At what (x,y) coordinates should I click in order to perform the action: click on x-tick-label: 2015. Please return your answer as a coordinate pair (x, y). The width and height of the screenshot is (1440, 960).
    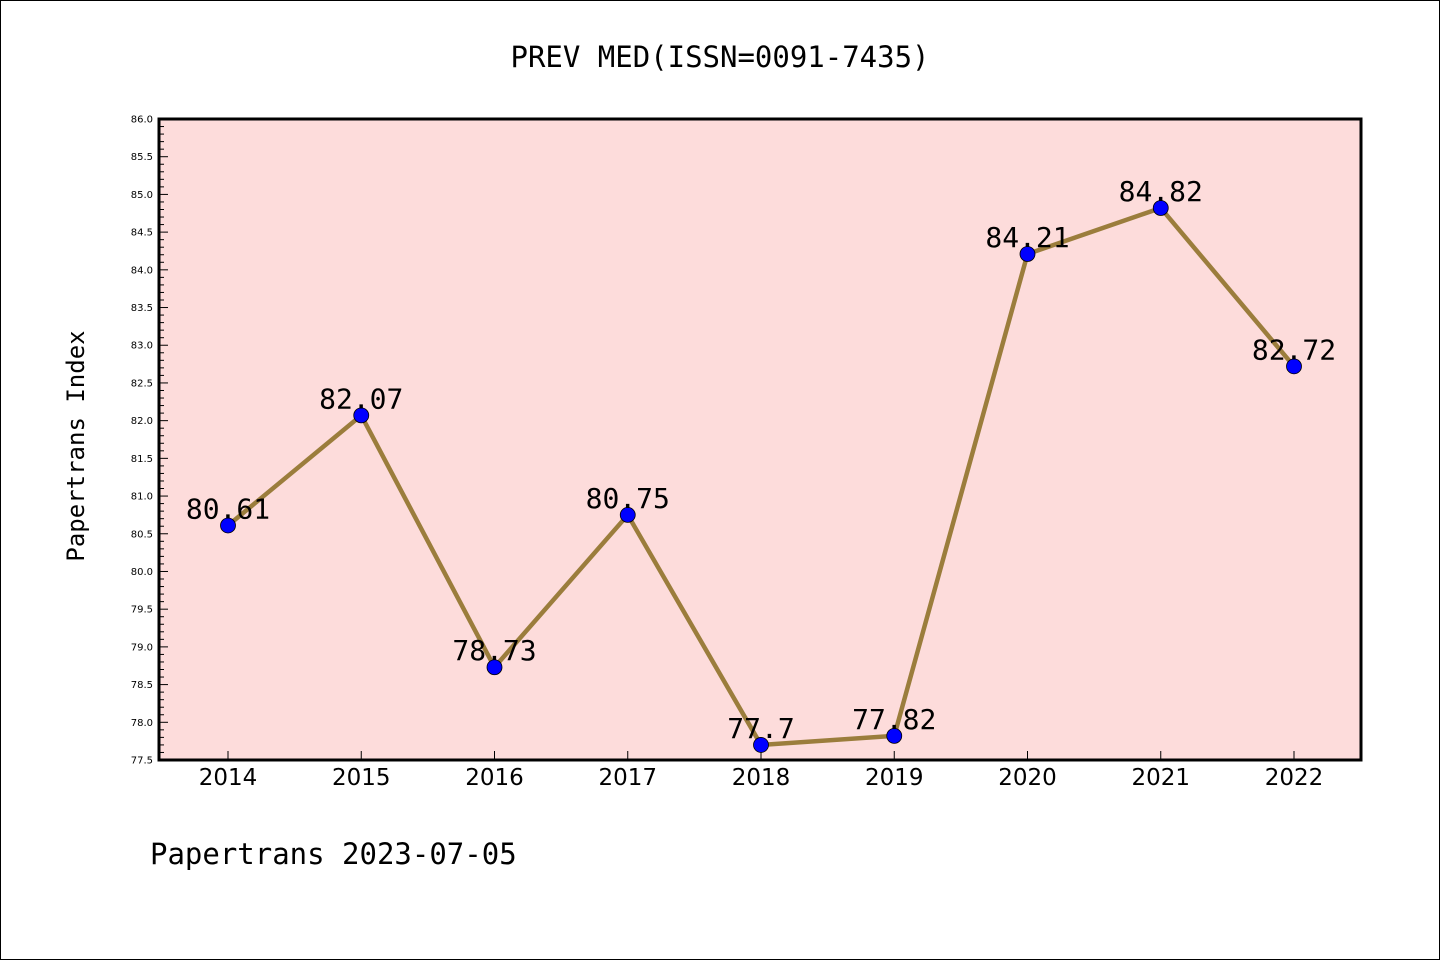
    Looking at the image, I should click on (361, 778).